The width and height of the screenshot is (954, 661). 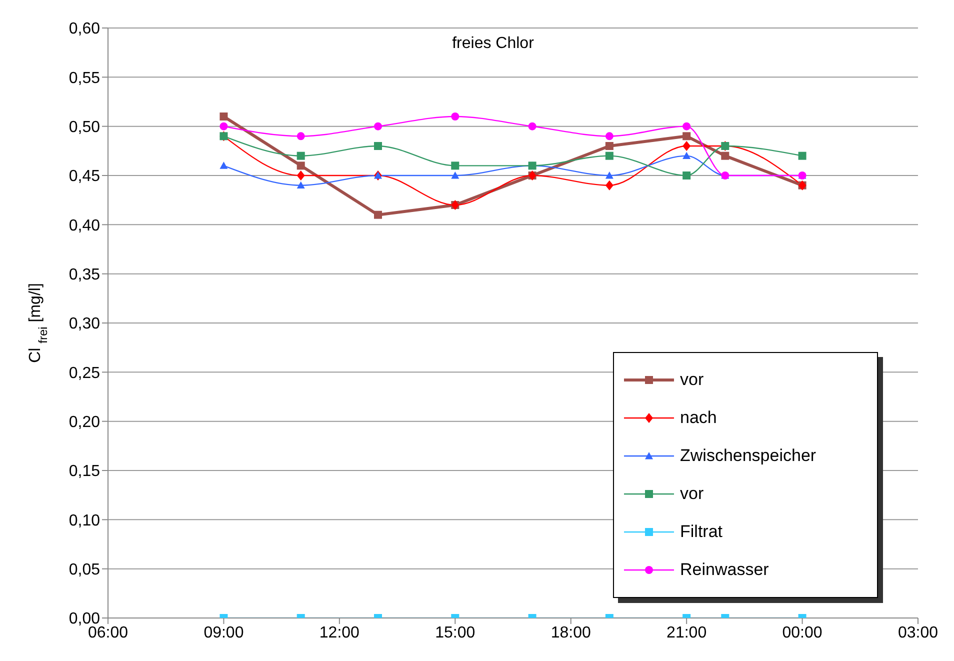 I want to click on y-tick-label: 0,60, so click(x=84, y=29).